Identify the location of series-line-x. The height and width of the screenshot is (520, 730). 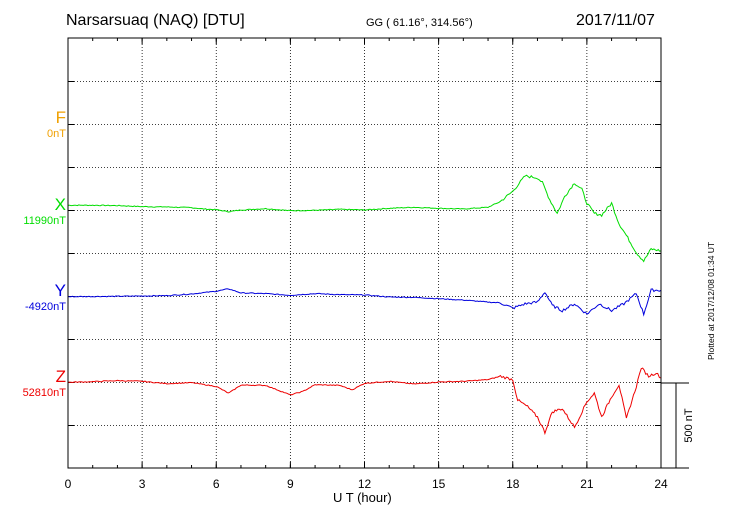
(365, 218).